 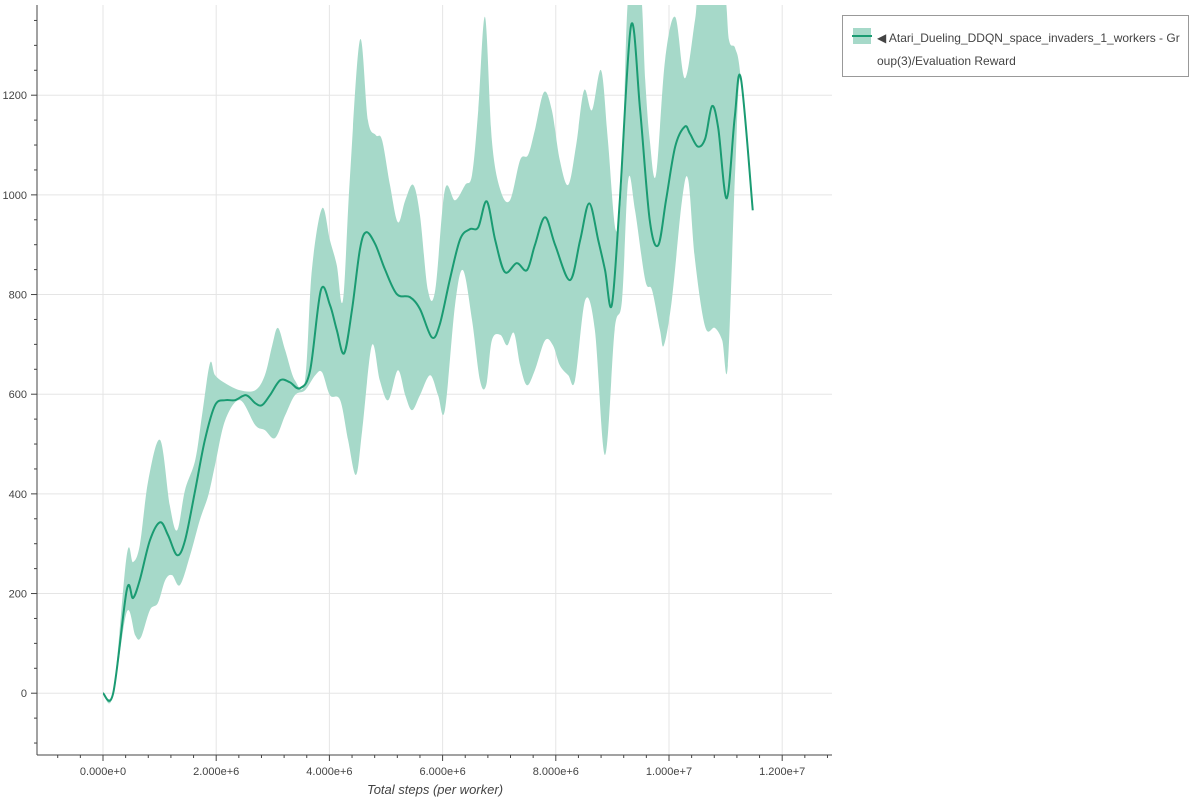 What do you see at coordinates (216, 772) in the screenshot?
I see `x-tick-label: 2.000e+6` at bounding box center [216, 772].